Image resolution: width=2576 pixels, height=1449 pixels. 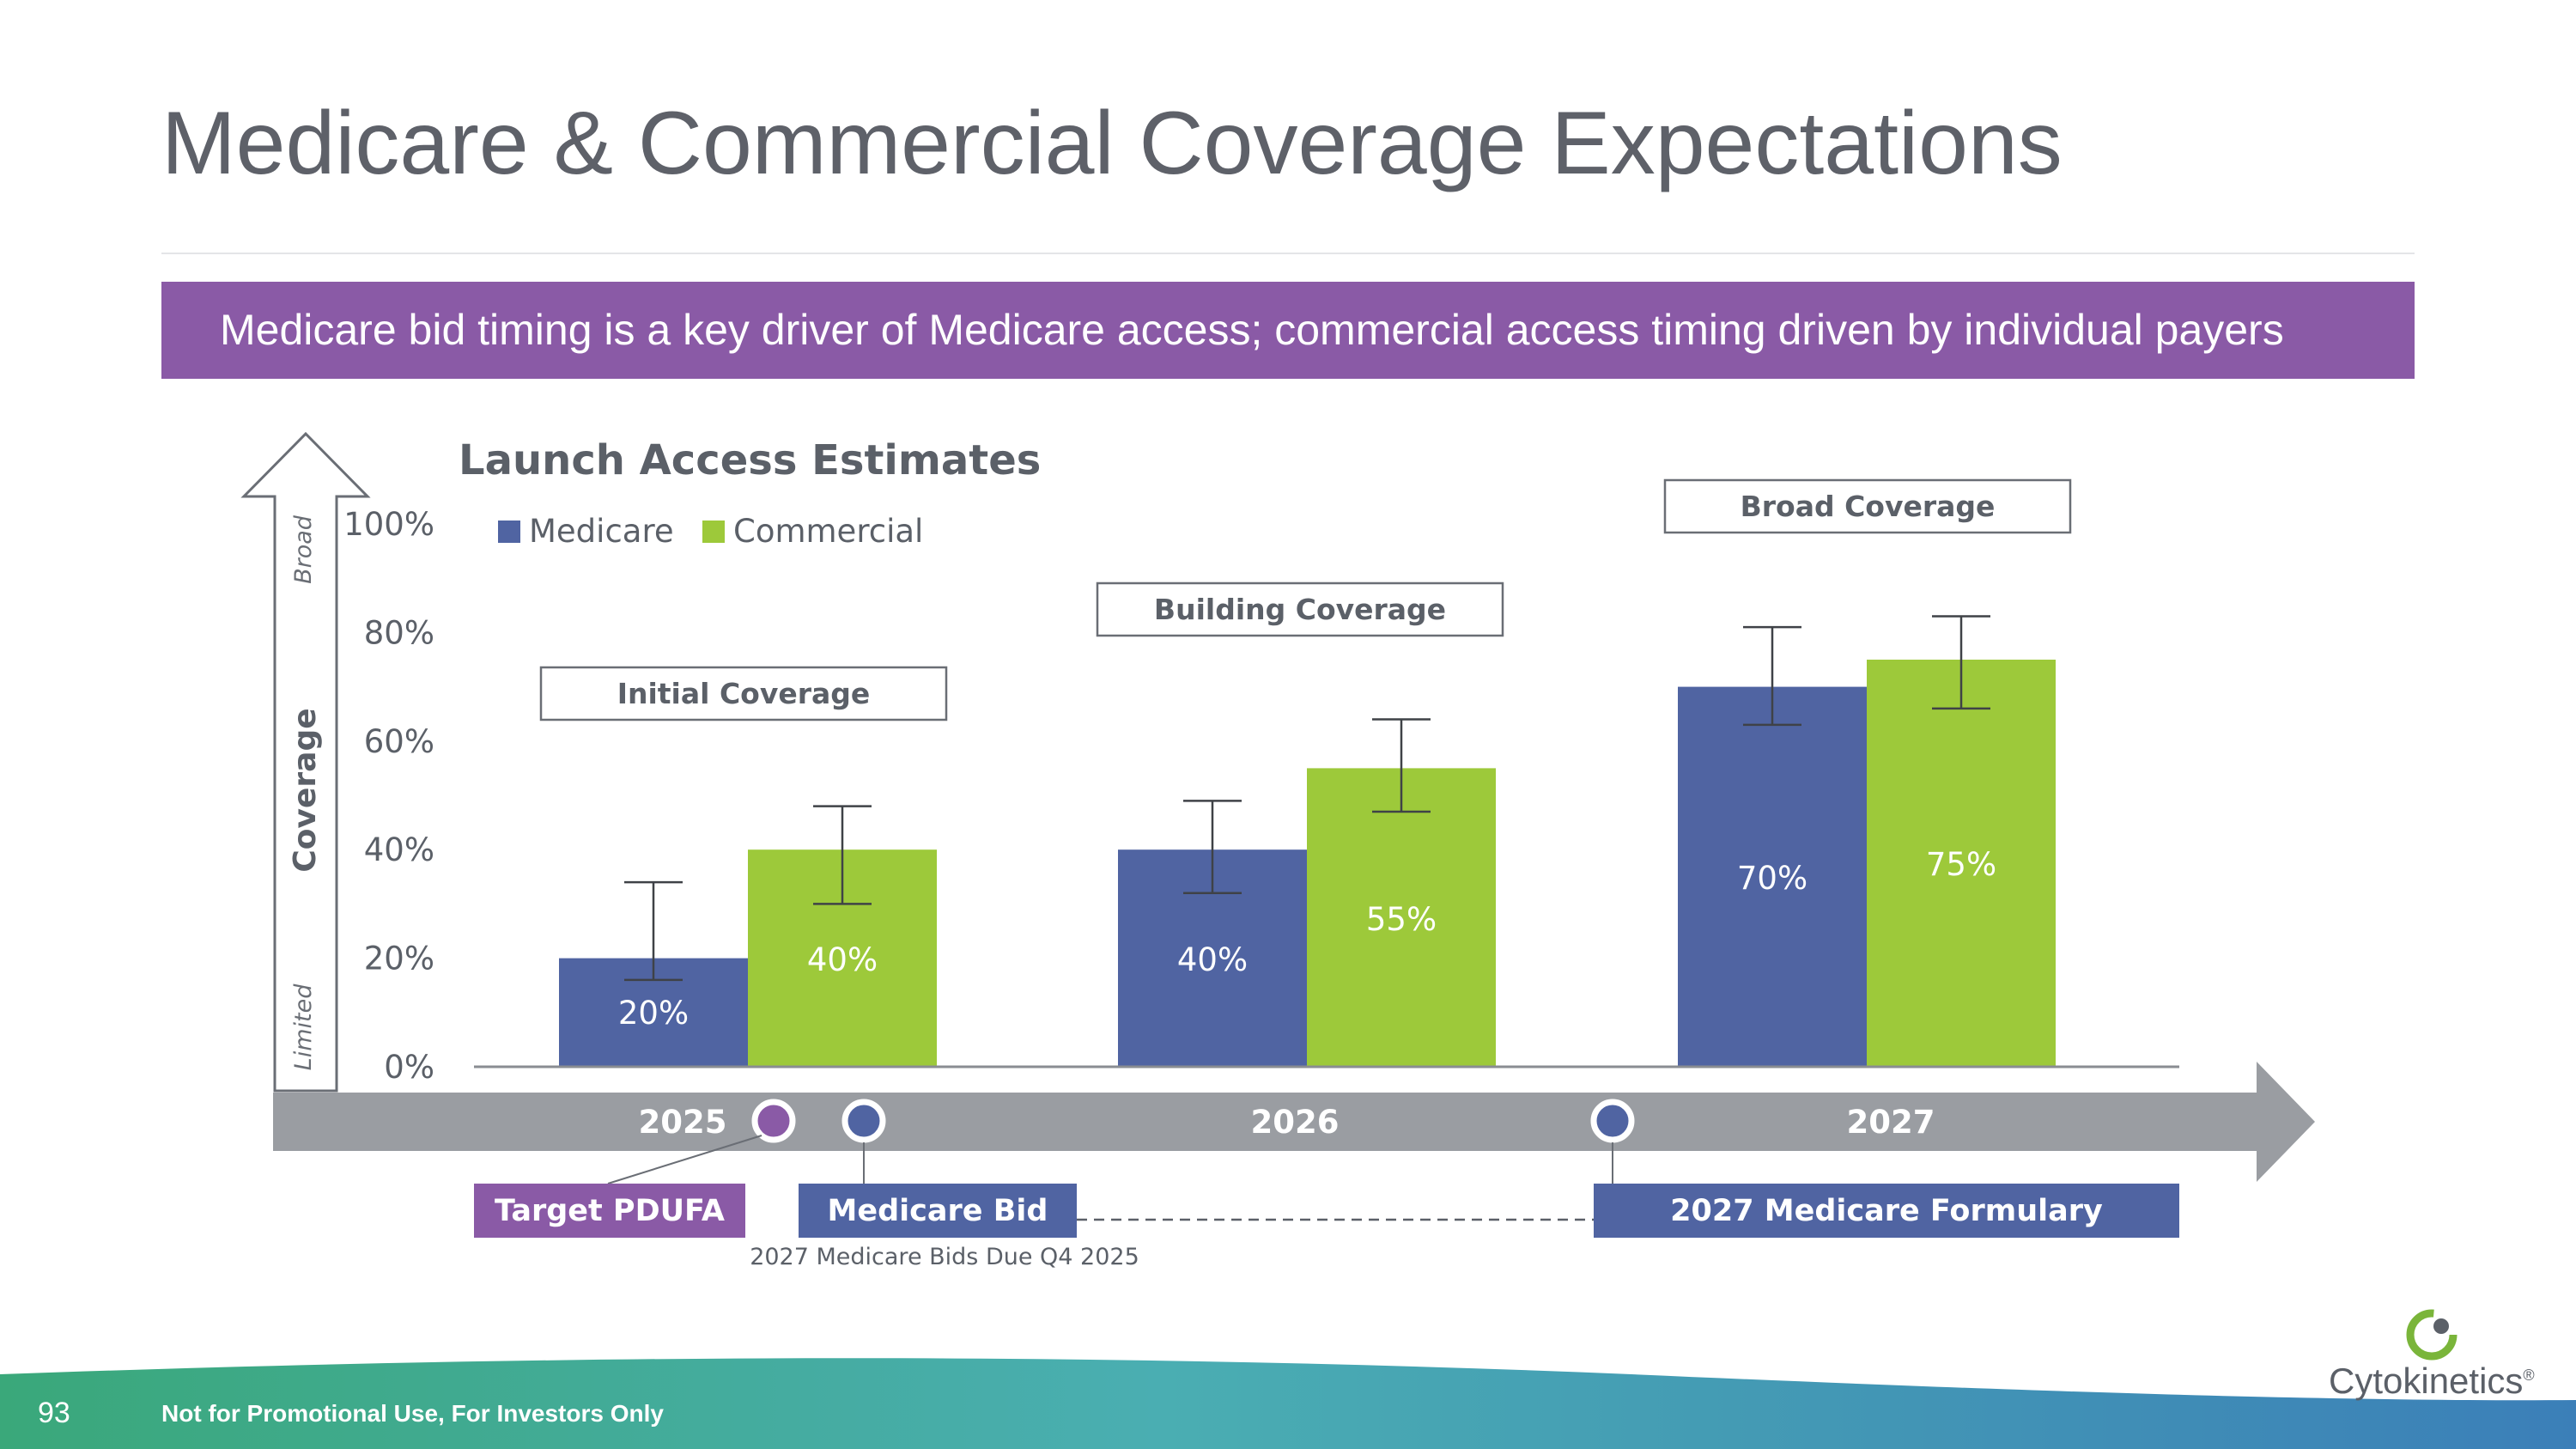 What do you see at coordinates (303, 549) in the screenshot?
I see `coverage-axis-top-label: Broad` at bounding box center [303, 549].